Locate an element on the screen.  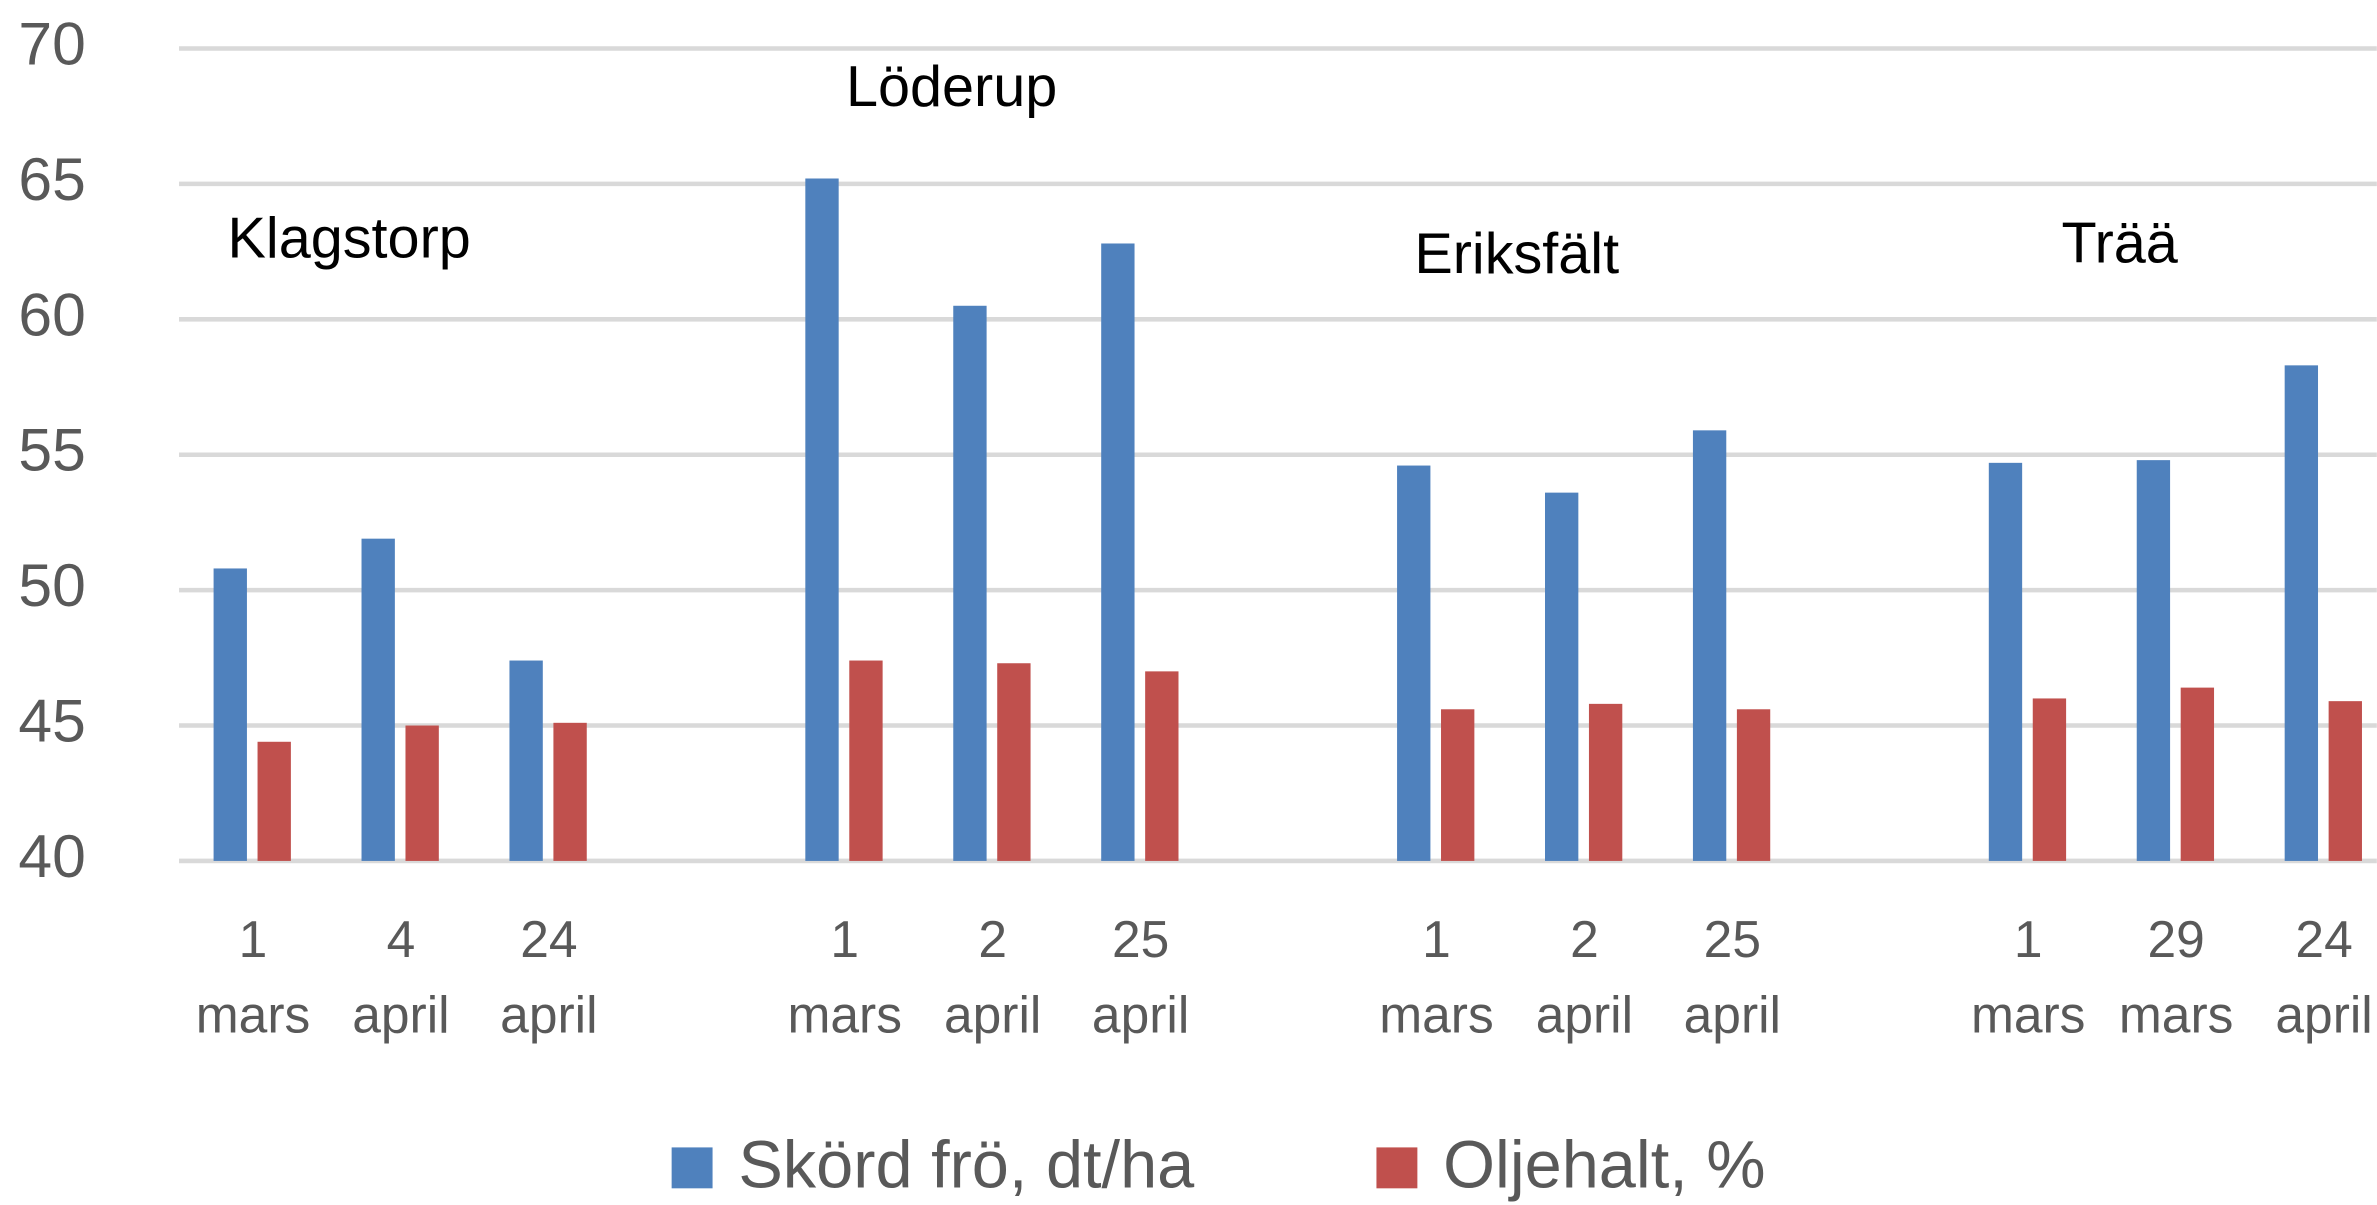
x-tick-label: 4 april is located at coordinates (400, 976).